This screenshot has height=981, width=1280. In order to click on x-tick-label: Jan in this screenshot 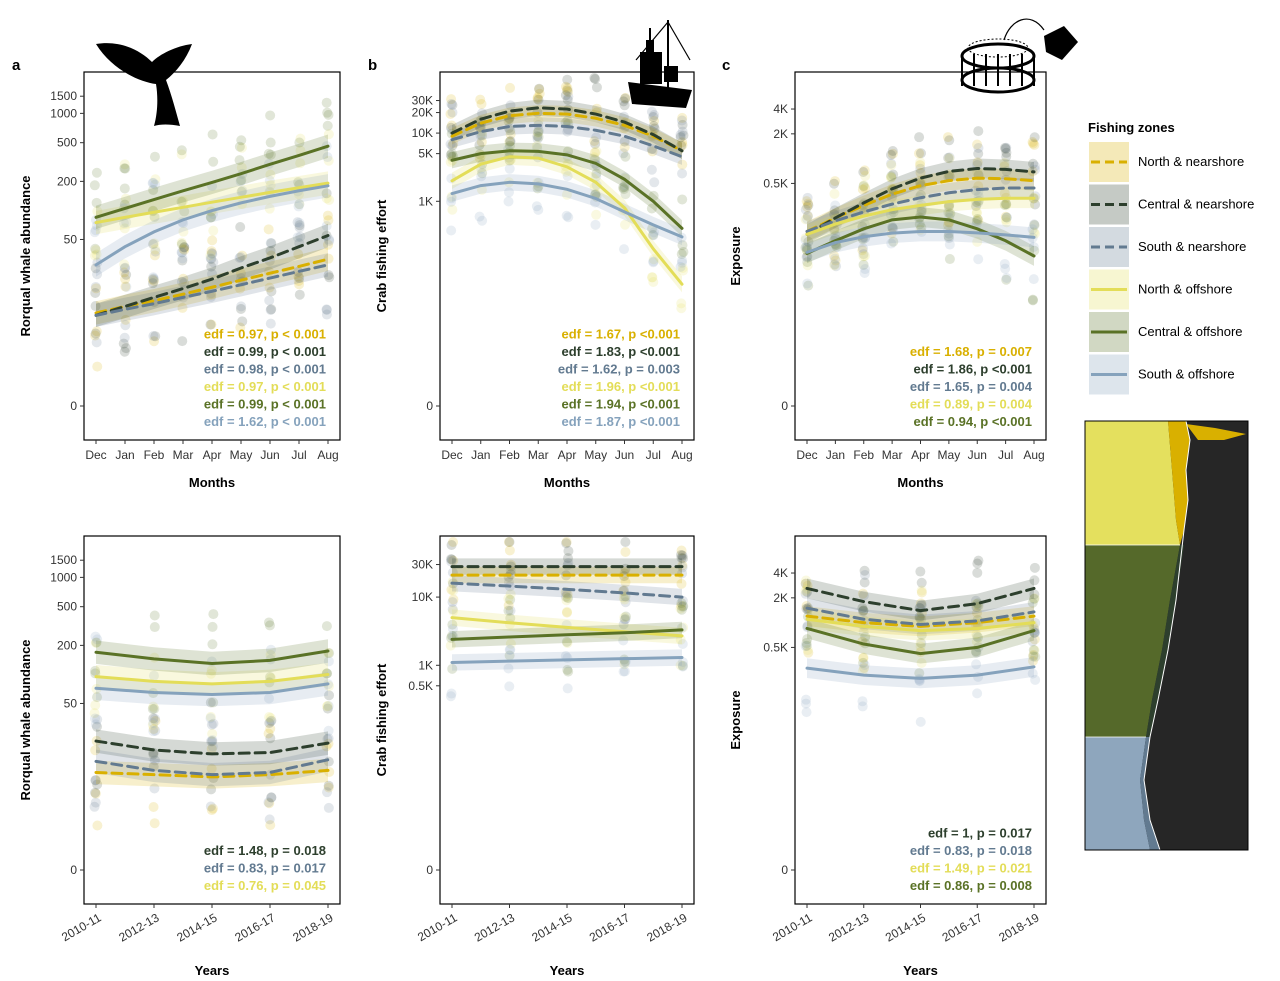, I will do `click(480, 455)`.